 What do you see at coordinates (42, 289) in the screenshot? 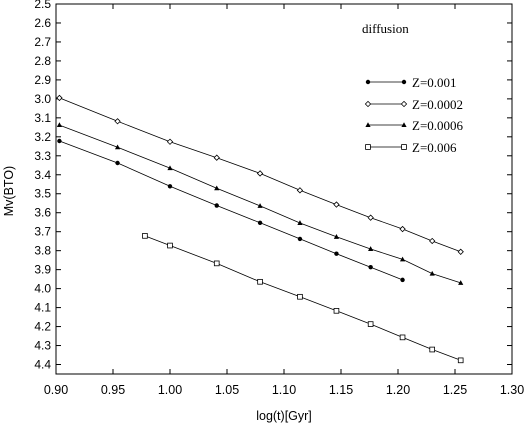
I see `y-tick-label: 4.0` at bounding box center [42, 289].